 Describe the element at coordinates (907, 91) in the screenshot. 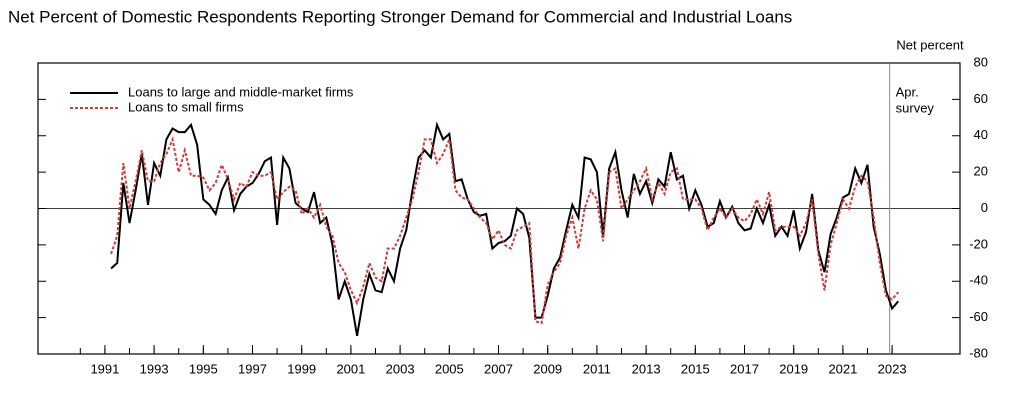

I see `annotation-text: Apr.` at that location.